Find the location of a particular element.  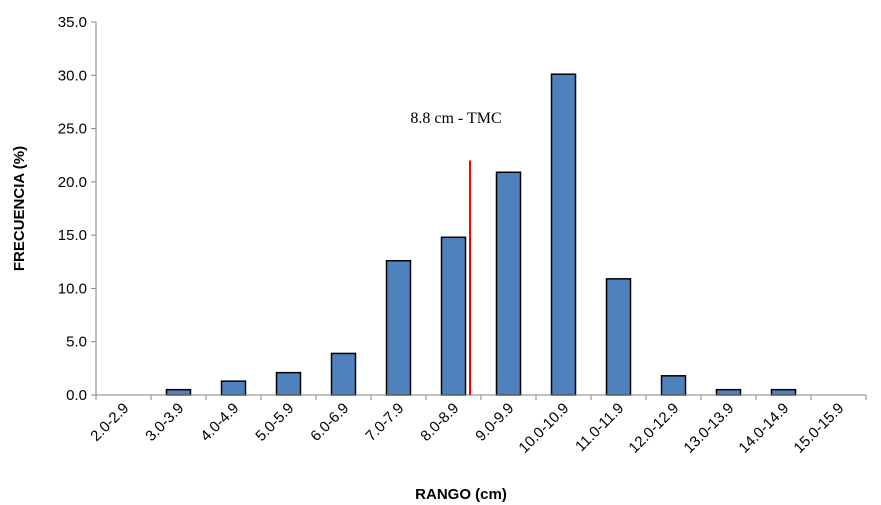

x-tick-label: 3.0-3.9 is located at coordinates (164, 422).